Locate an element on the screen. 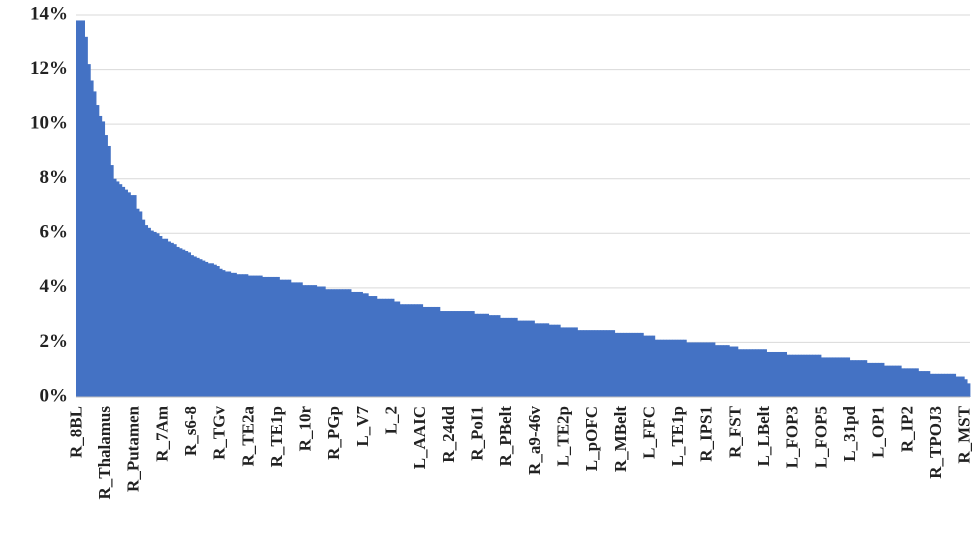  y-tick-label: 12% is located at coordinates (49, 68).